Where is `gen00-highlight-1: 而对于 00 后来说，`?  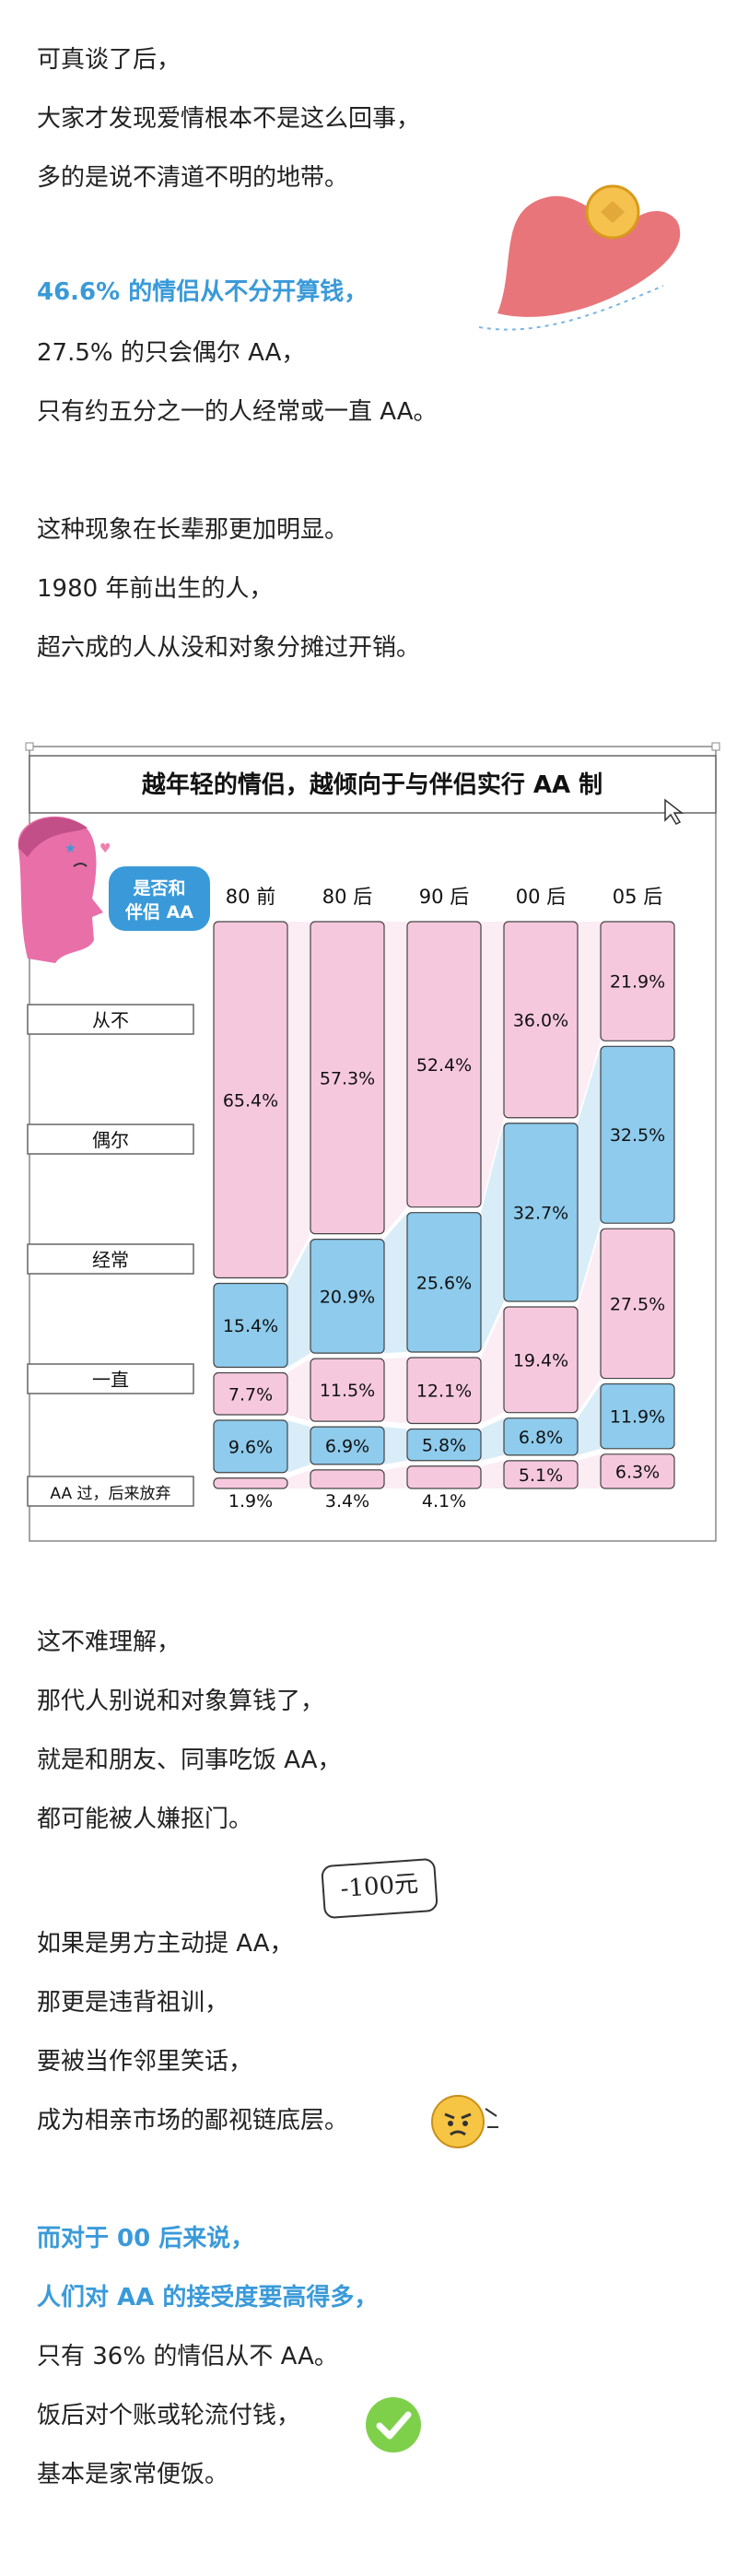 gen00-highlight-1: 而对于 00 后来说， is located at coordinates (146, 2239).